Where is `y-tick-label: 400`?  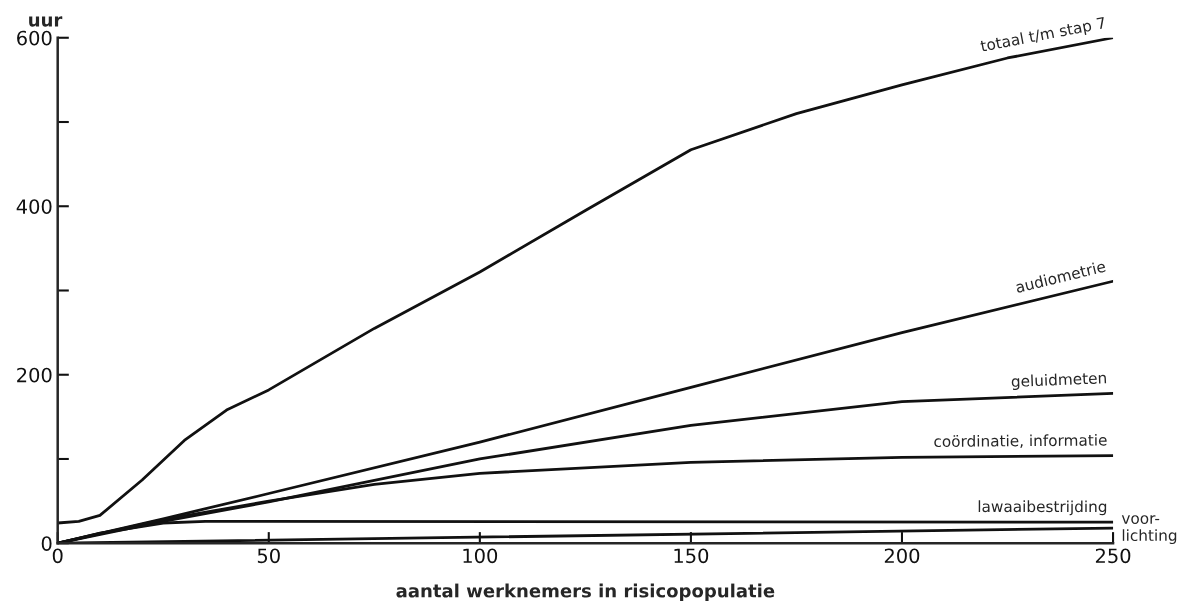 y-tick-label: 400 is located at coordinates (34, 206).